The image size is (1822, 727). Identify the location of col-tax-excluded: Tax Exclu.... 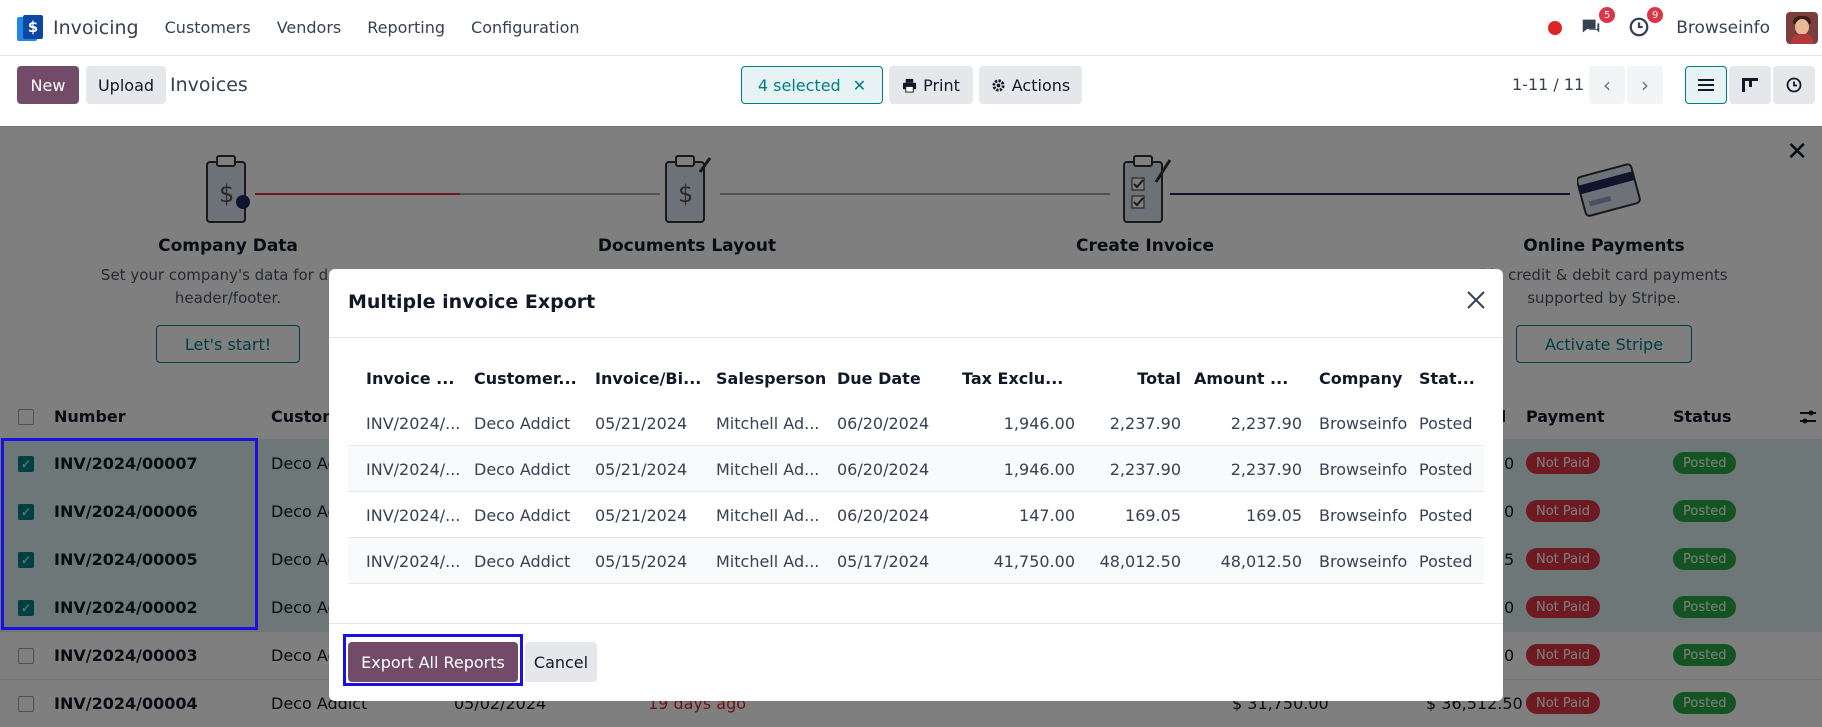
(1013, 378).